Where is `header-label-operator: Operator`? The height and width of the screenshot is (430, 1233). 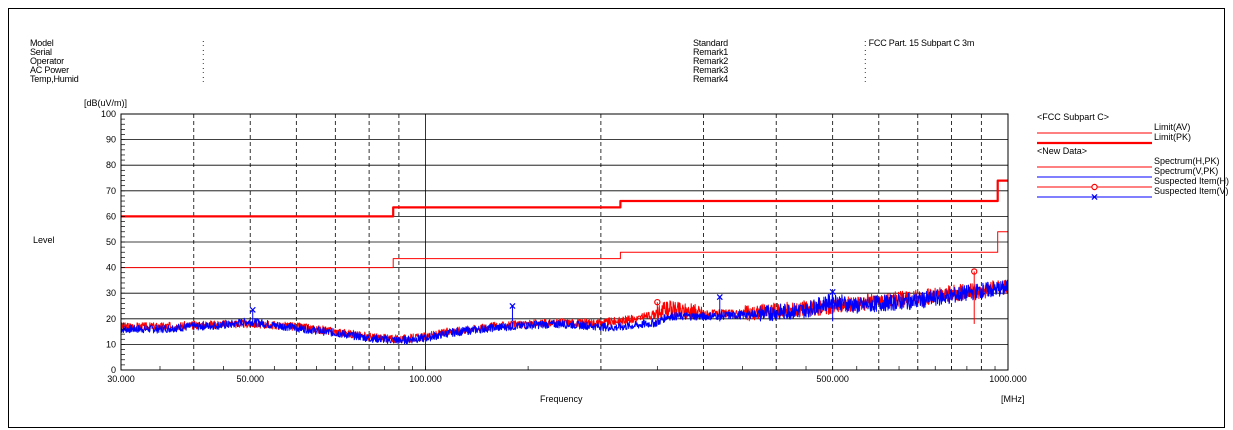
header-label-operator: Operator is located at coordinates (47, 61).